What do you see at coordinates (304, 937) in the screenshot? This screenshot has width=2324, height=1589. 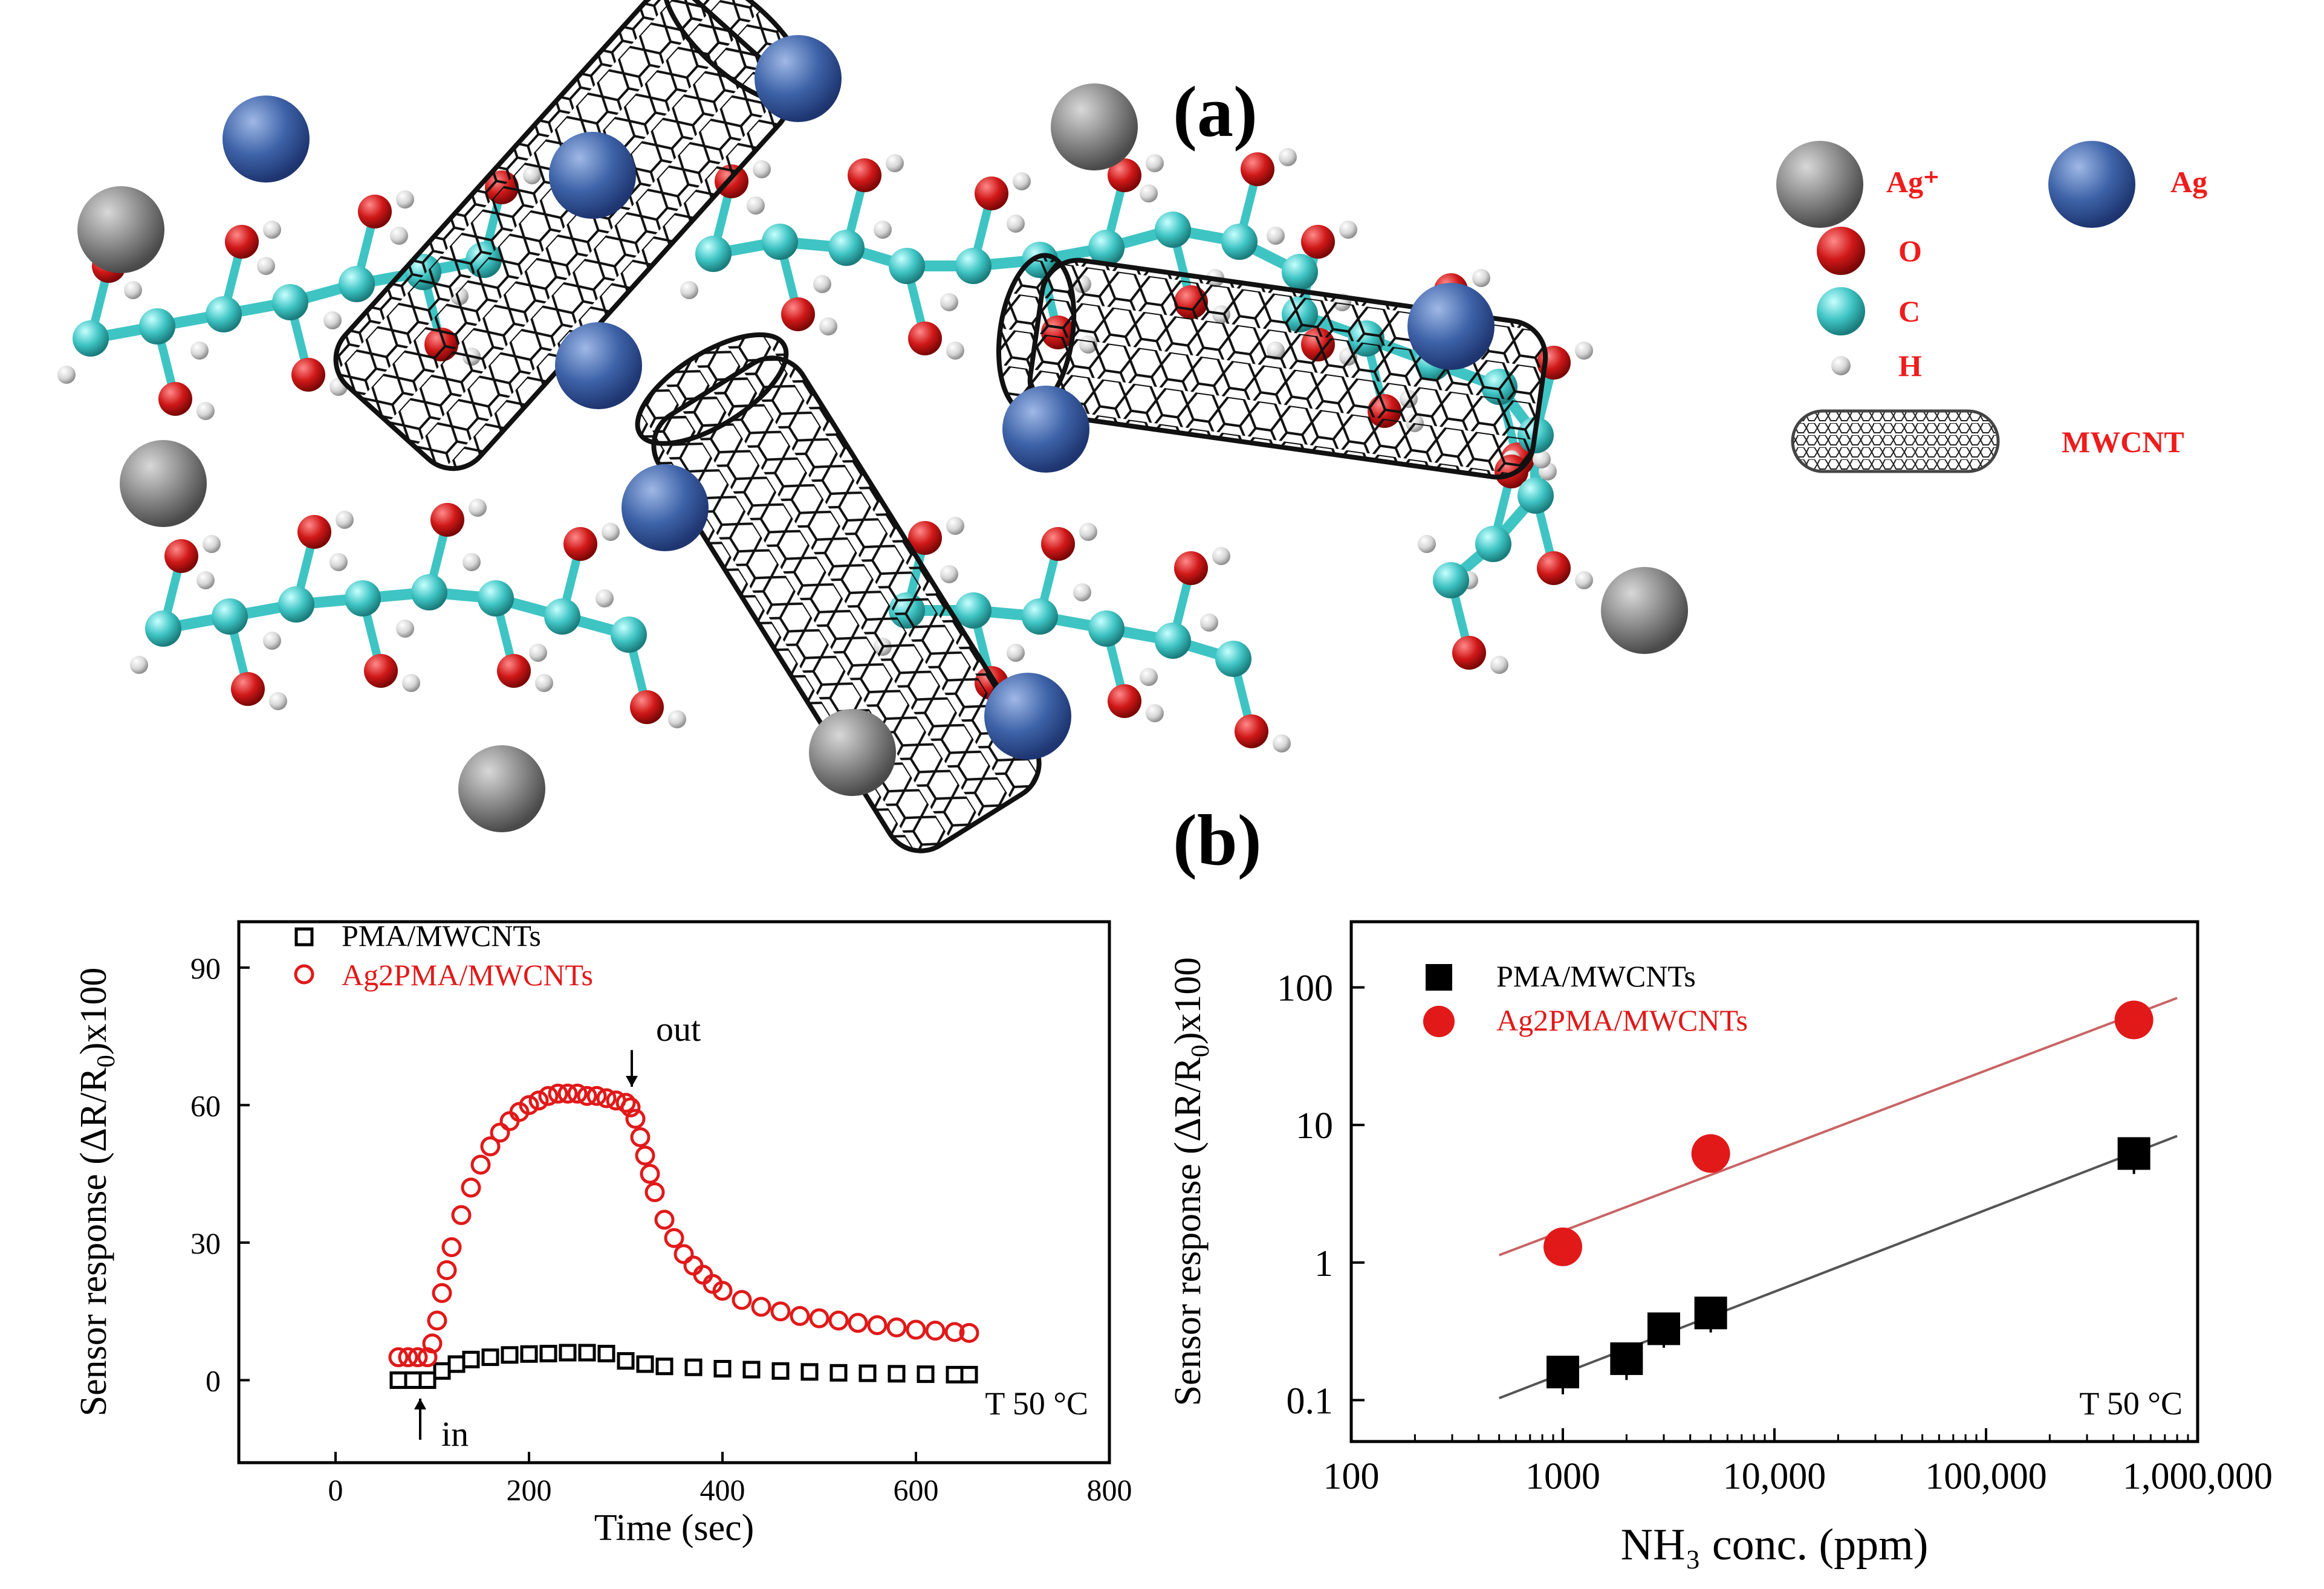 I see `legend-marker-pma` at bounding box center [304, 937].